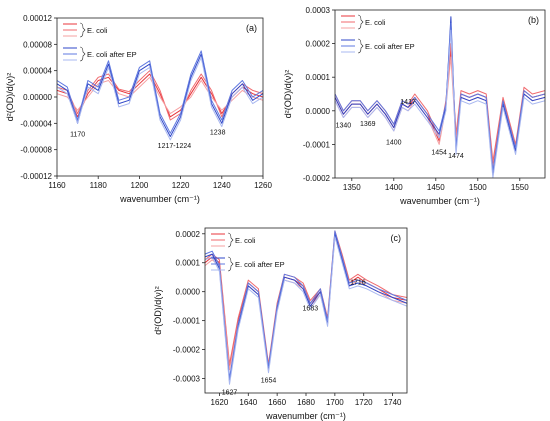 Image resolution: width=550 pixels, height=421 pixels. What do you see at coordinates (37, 18) in the screenshot?
I see `y-tick-label: 0.00012` at bounding box center [37, 18].